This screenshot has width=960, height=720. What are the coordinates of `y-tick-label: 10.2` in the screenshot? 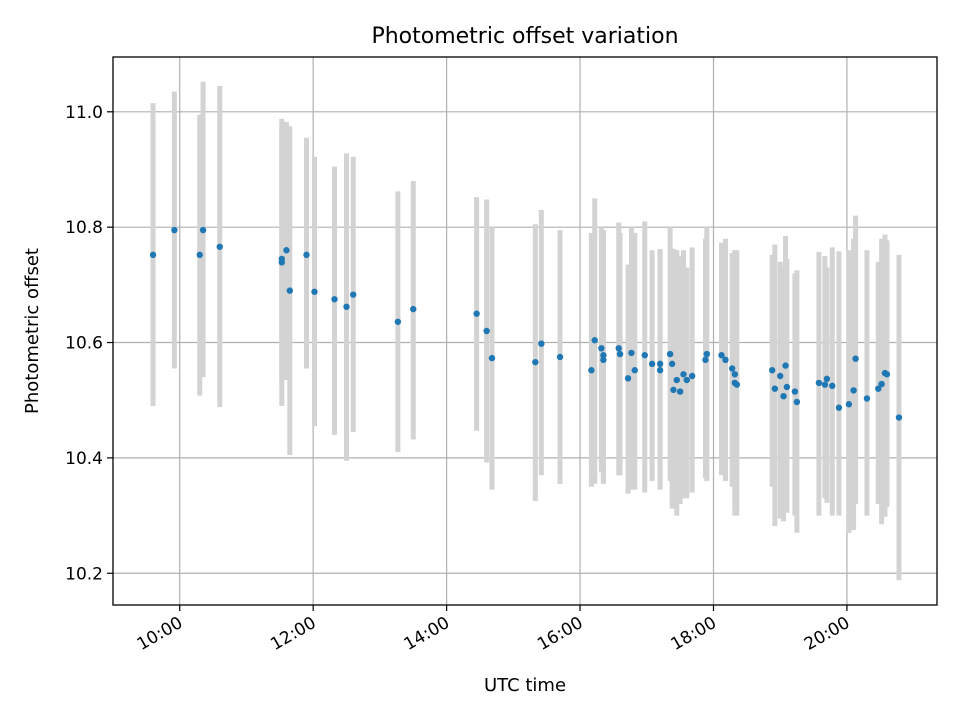 It's located at (84, 574).